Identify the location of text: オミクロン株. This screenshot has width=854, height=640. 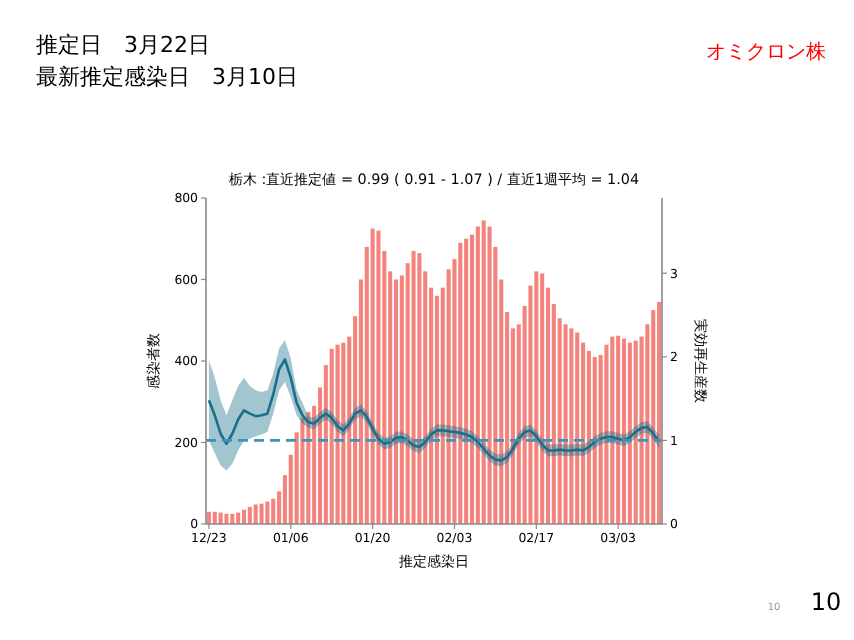
(766, 52).